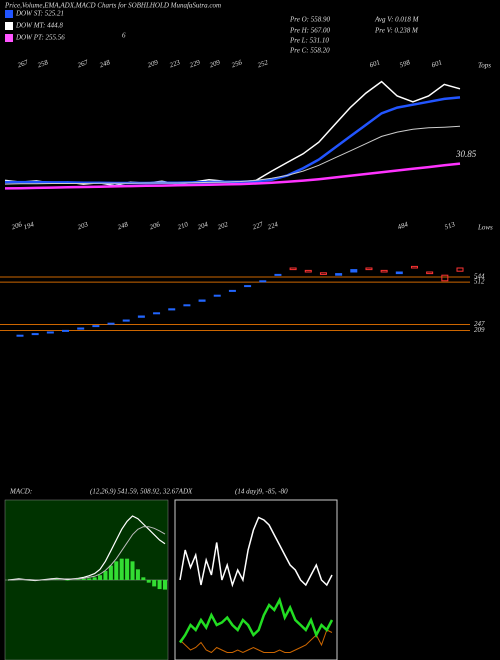  Describe the element at coordinates (20, 492) in the screenshot. I see `macd-title: MACD:` at that location.